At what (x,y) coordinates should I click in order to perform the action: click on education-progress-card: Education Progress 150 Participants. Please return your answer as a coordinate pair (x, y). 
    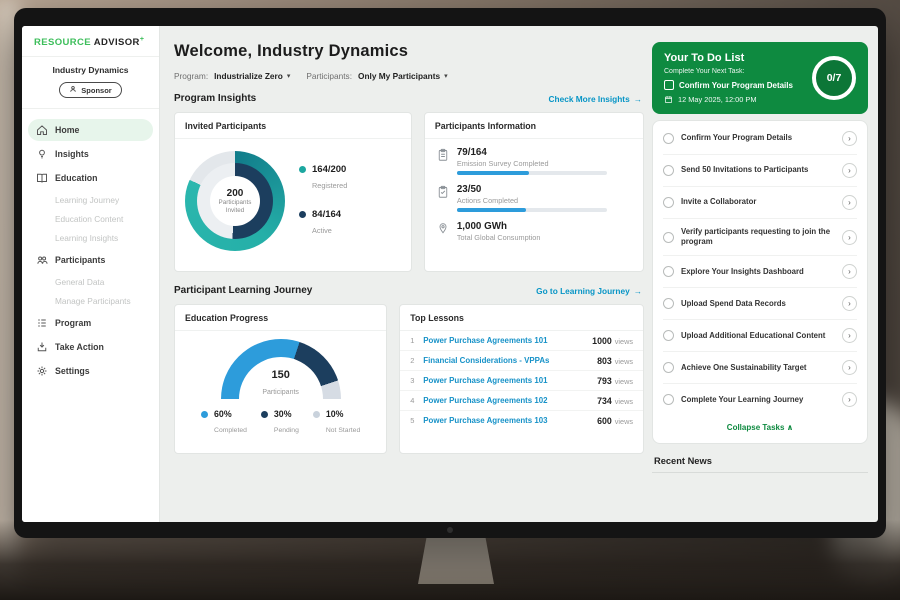
    Looking at the image, I should click on (281, 379).